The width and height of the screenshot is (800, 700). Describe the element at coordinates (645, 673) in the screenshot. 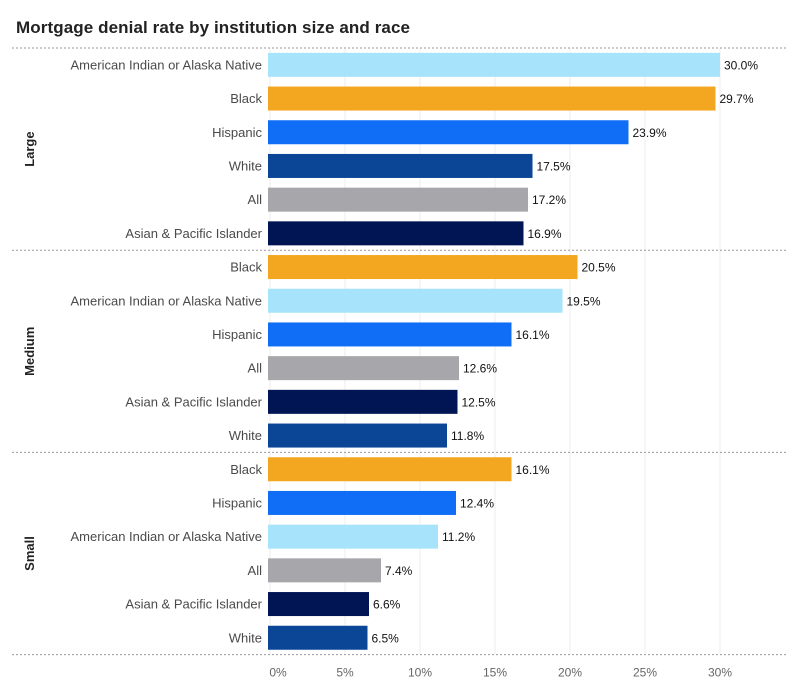

I see `x-tick-label: 25%` at that location.